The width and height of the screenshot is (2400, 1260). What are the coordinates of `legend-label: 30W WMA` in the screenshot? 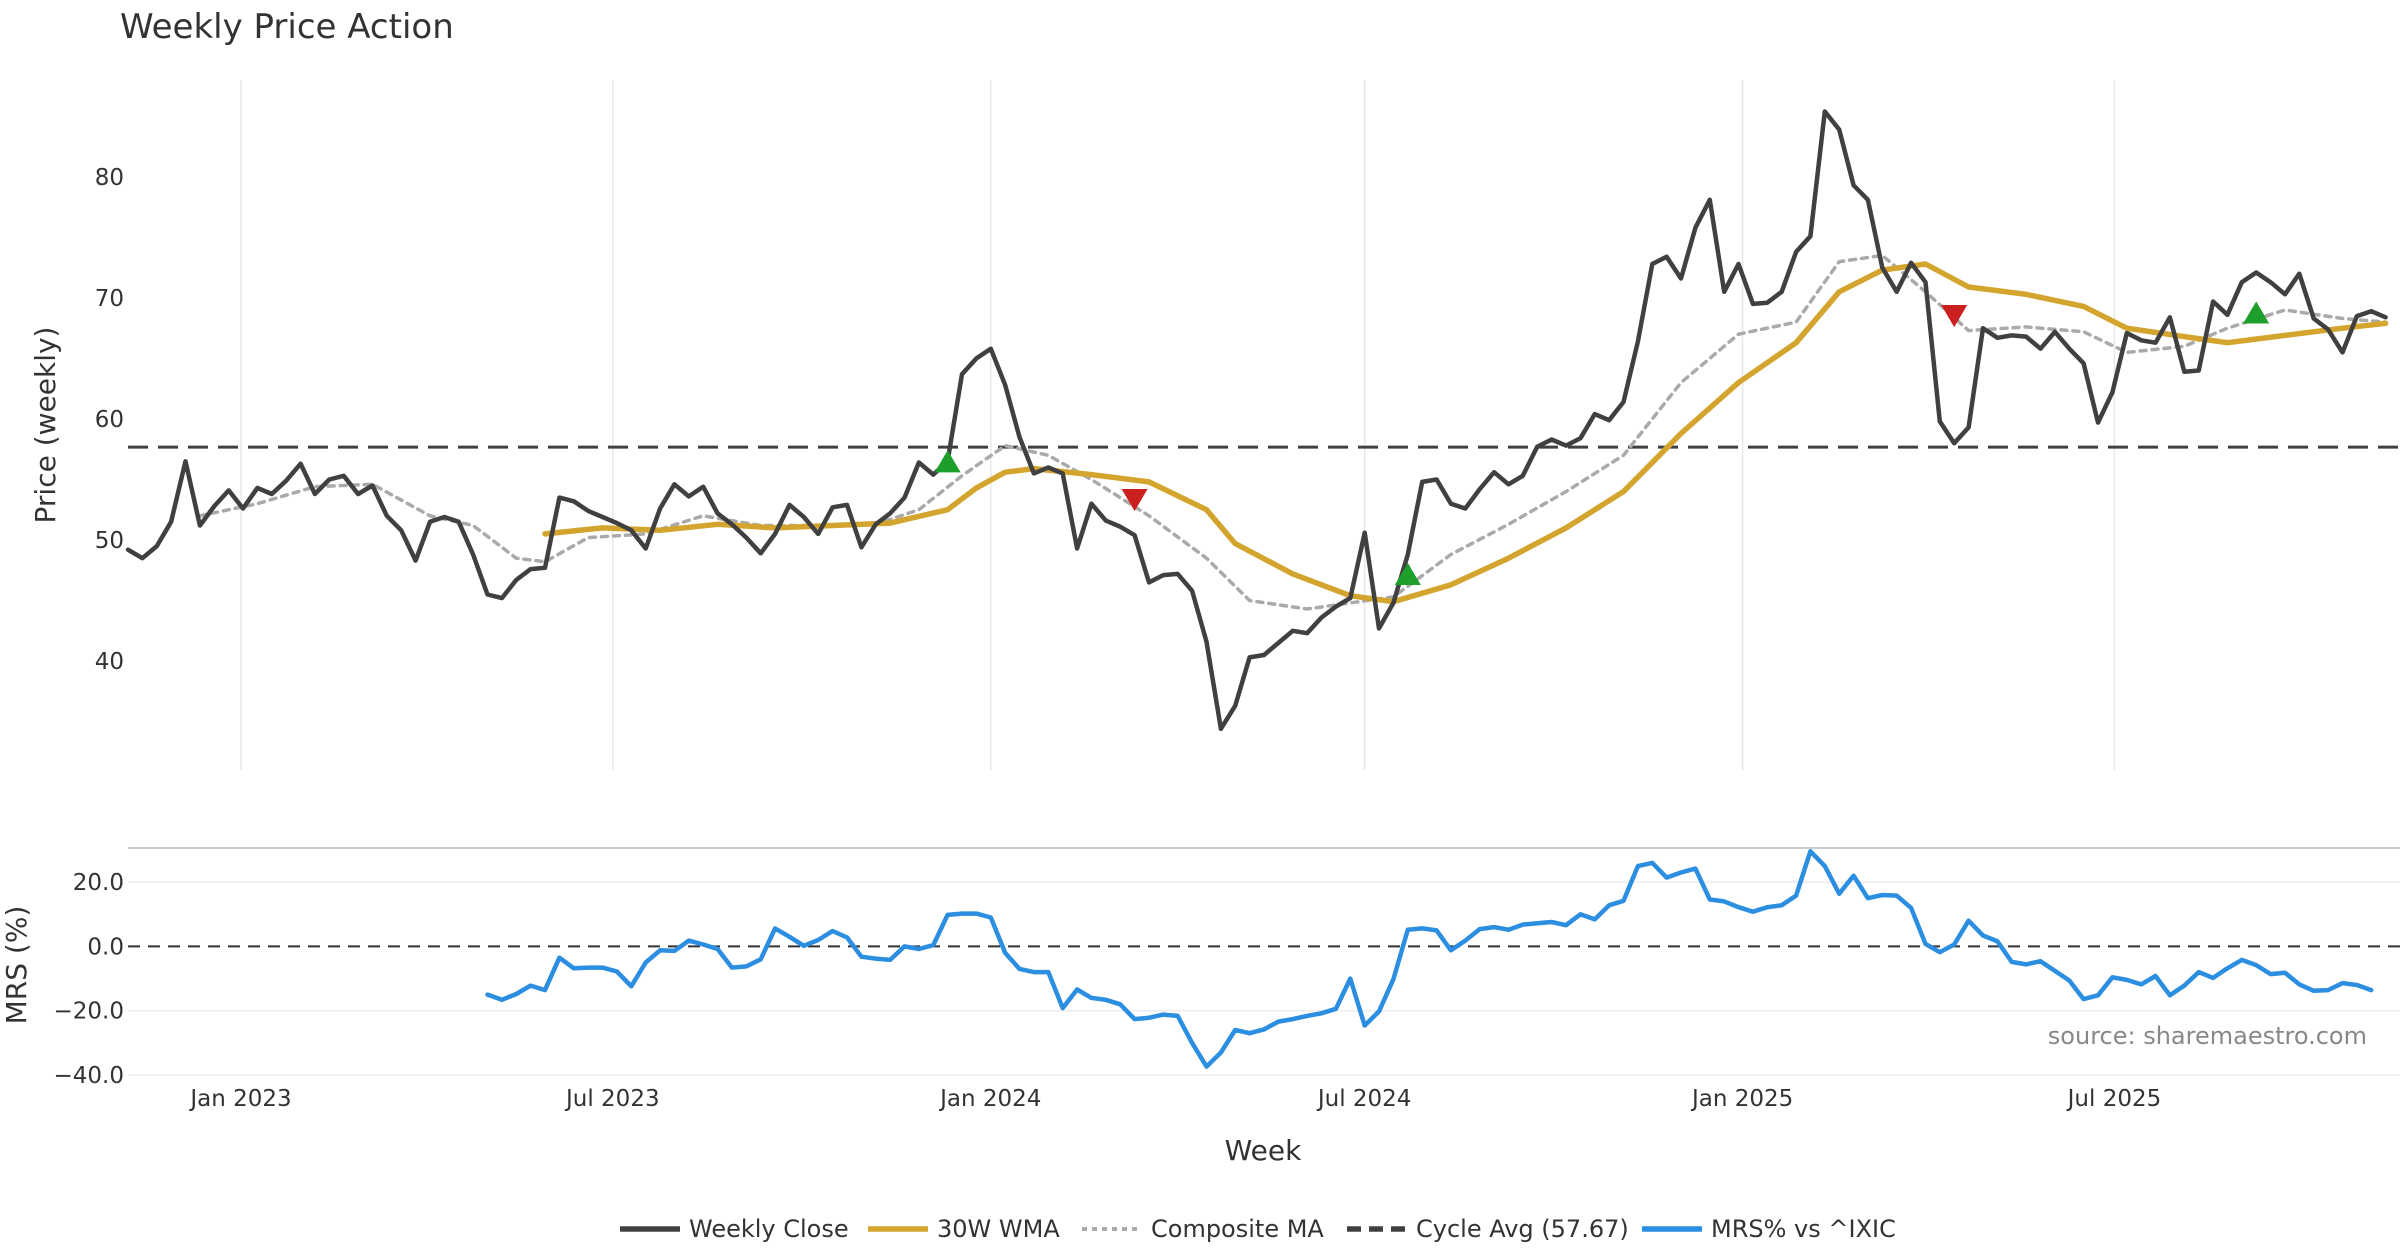 It's located at (998, 1229).